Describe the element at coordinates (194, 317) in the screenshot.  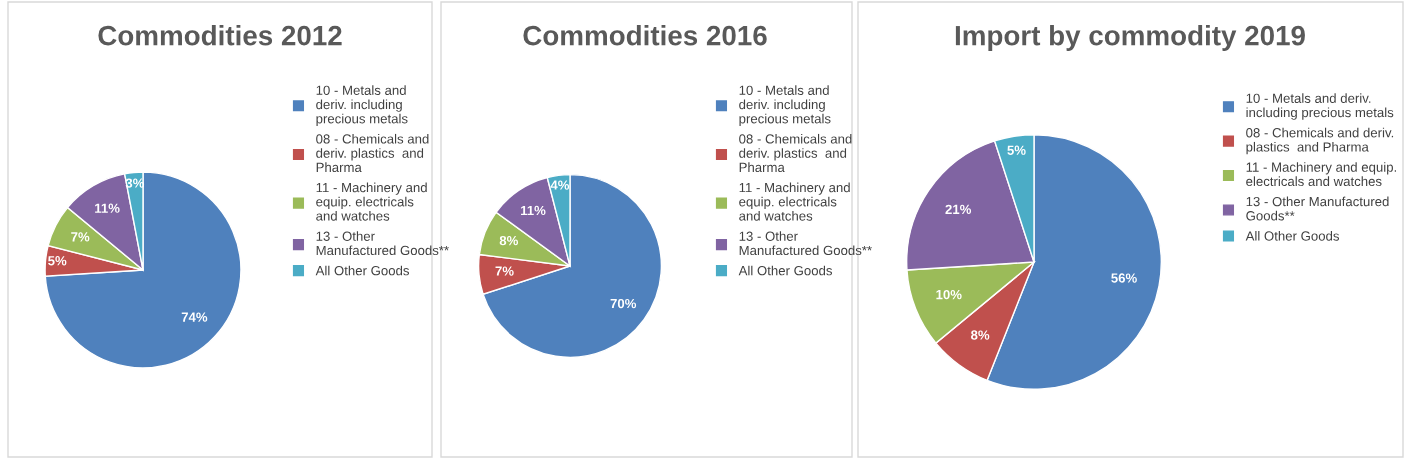
I see `data-label: 74%` at that location.